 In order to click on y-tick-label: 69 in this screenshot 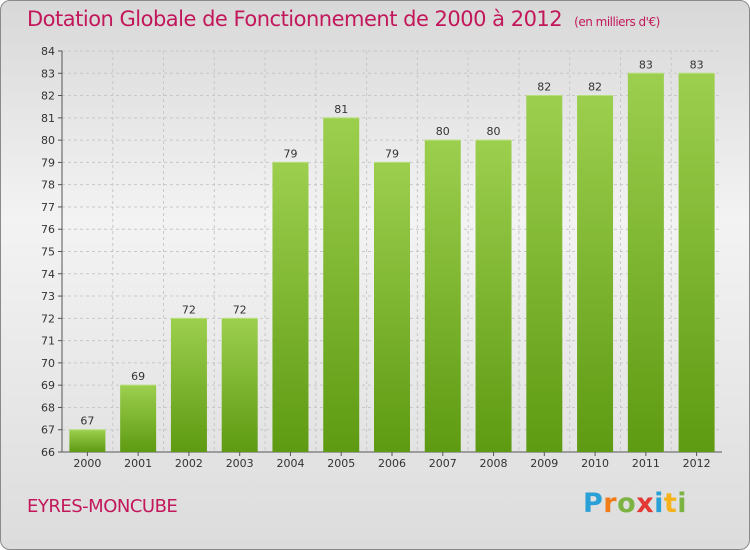, I will do `click(48, 385)`.